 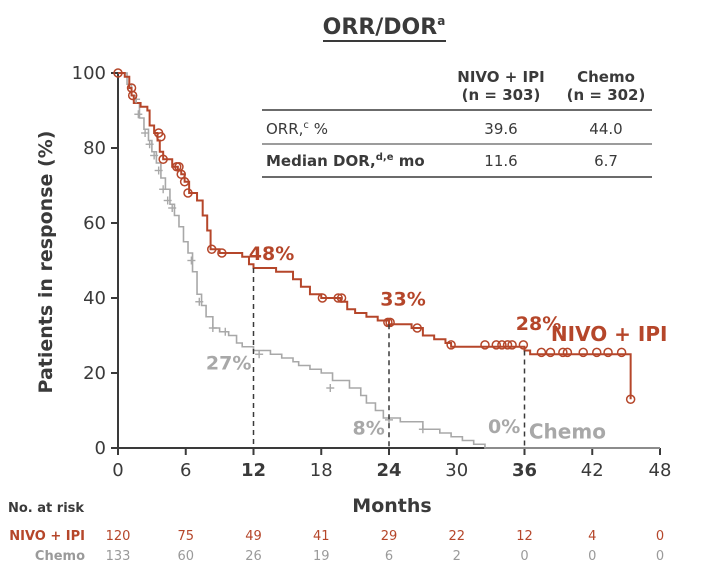 I want to click on at-risk-chemo: 133, so click(x=118, y=556).